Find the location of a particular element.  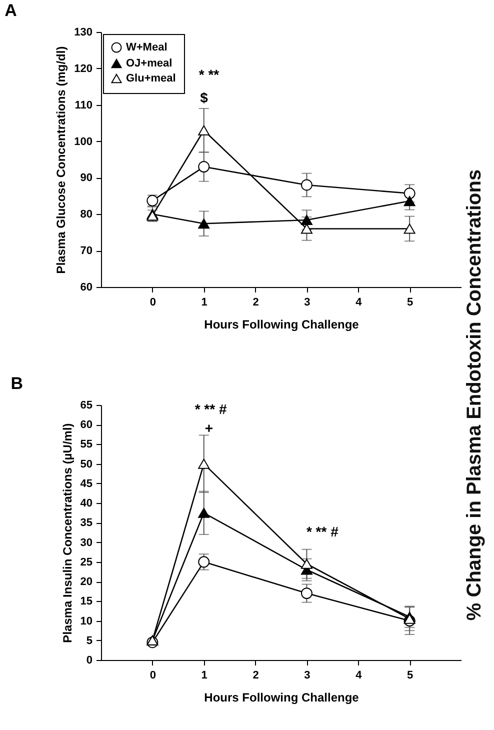

y-tick-label: 45 is located at coordinates (86, 484).